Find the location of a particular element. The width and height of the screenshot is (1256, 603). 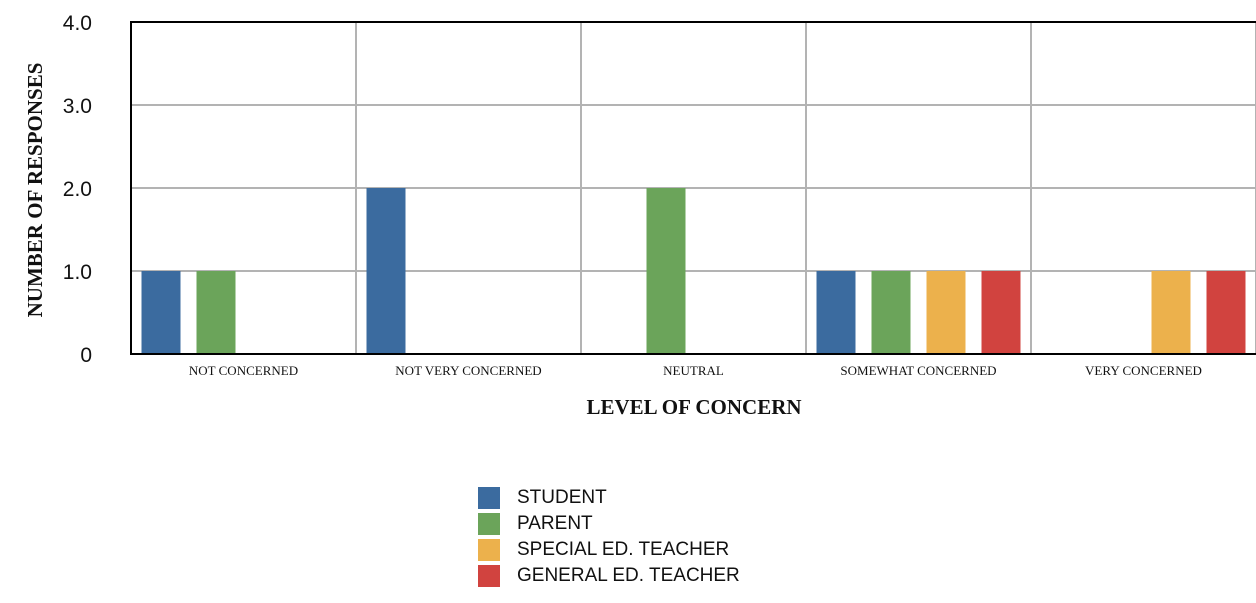

legend-item: GENERAL ED. TEACHER is located at coordinates (609, 576).